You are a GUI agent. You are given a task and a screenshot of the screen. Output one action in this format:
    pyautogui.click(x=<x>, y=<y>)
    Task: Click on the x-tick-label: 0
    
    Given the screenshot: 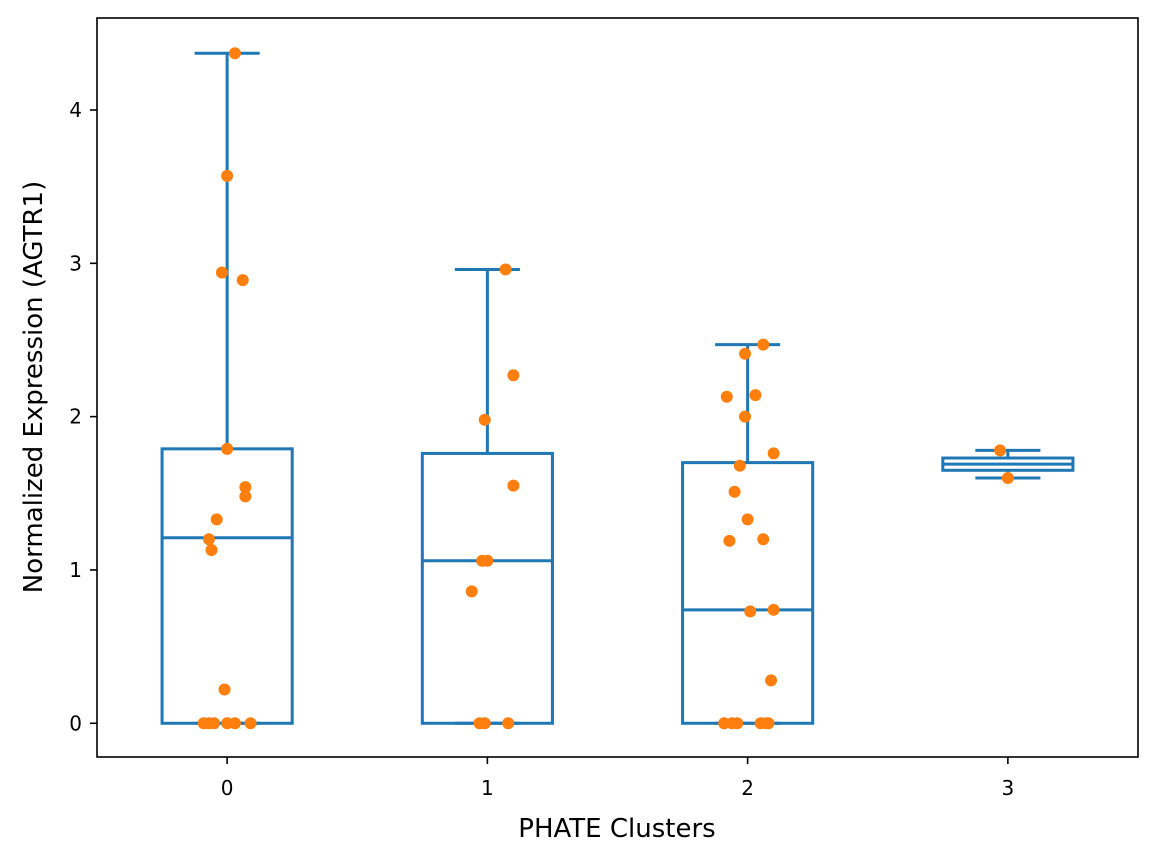 What is the action you would take?
    pyautogui.click(x=227, y=788)
    